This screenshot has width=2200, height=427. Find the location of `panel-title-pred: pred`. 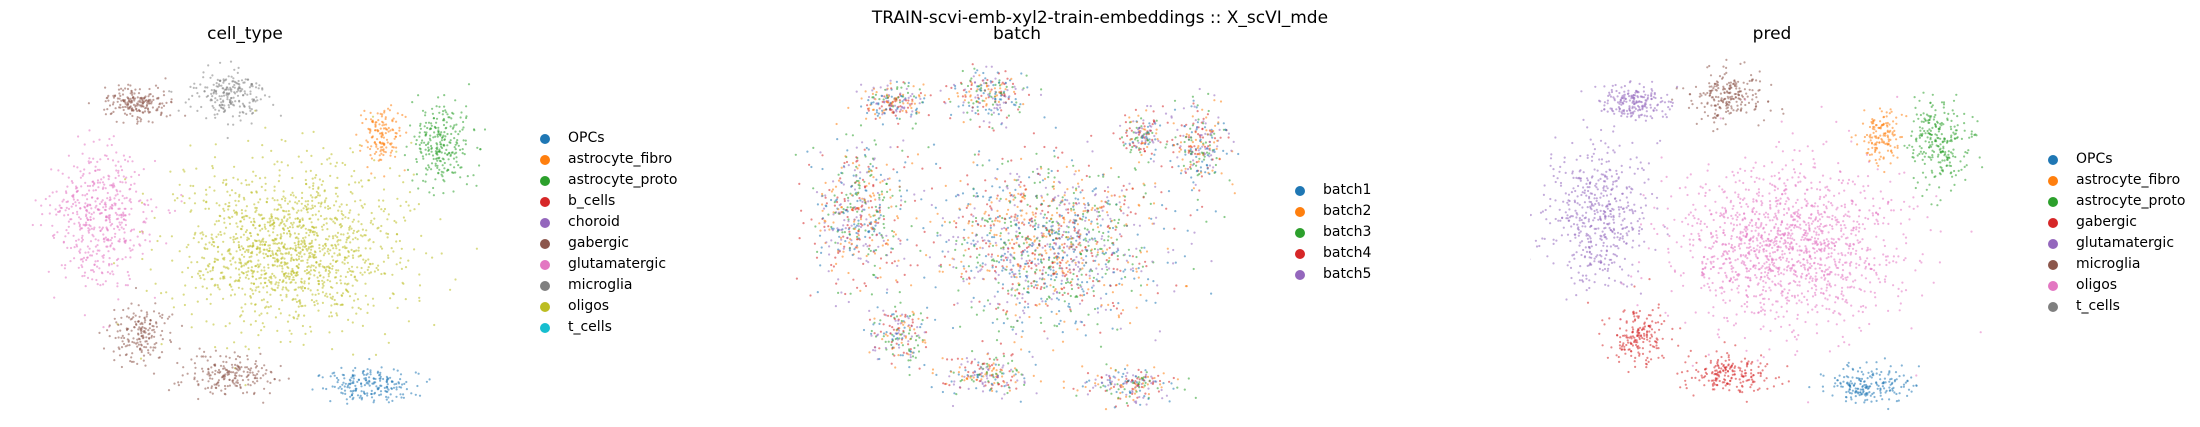

panel-title-pred: pred is located at coordinates (1772, 34).